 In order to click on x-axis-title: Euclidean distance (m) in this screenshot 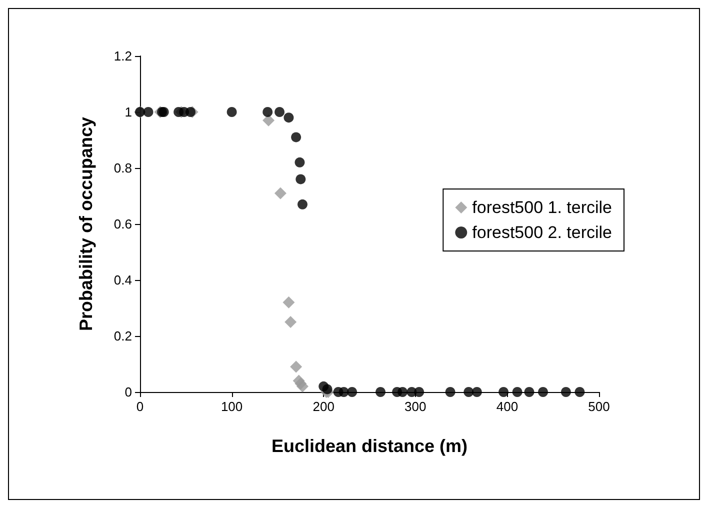, I will do `click(369, 446)`.